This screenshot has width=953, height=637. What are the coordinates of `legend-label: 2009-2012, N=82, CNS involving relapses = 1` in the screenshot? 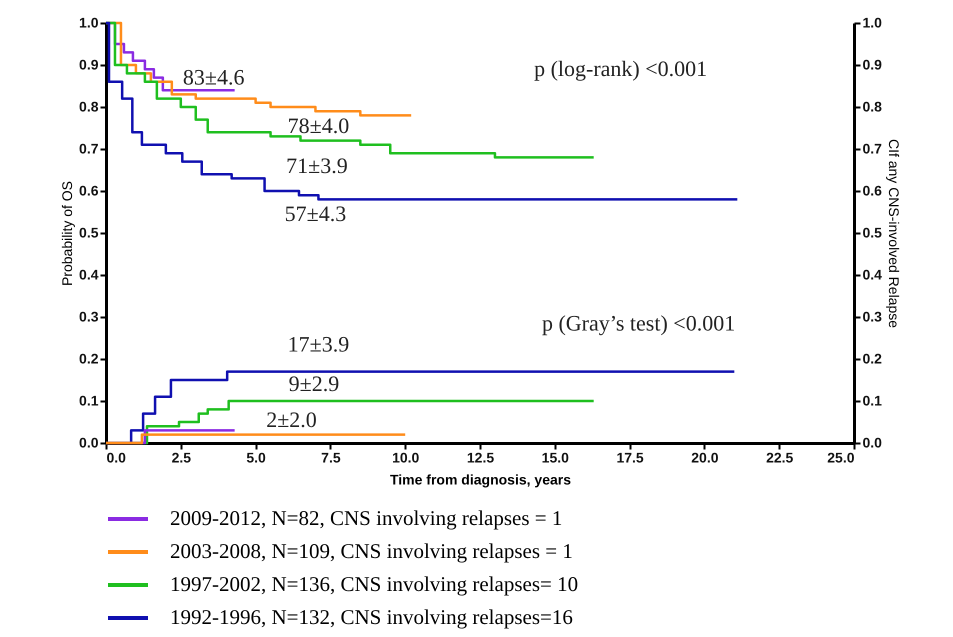 It's located at (366, 518).